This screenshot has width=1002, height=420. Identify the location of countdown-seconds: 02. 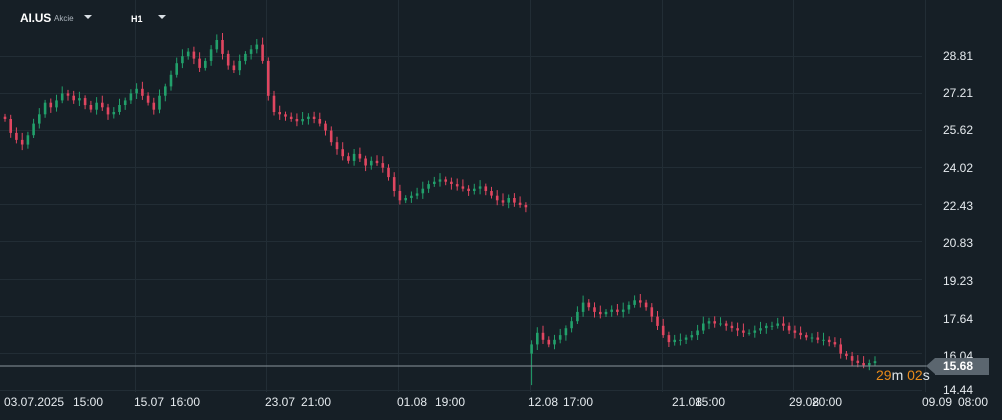
(915, 375).